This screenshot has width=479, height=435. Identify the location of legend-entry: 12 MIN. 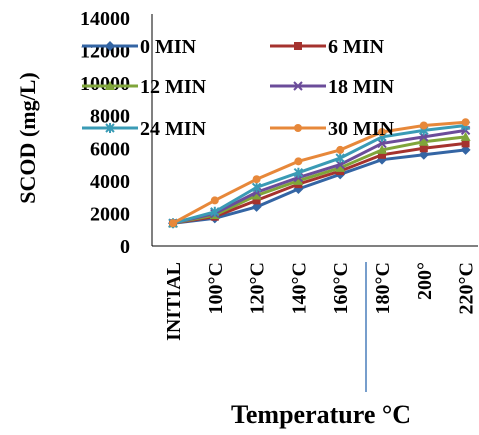
(144, 87).